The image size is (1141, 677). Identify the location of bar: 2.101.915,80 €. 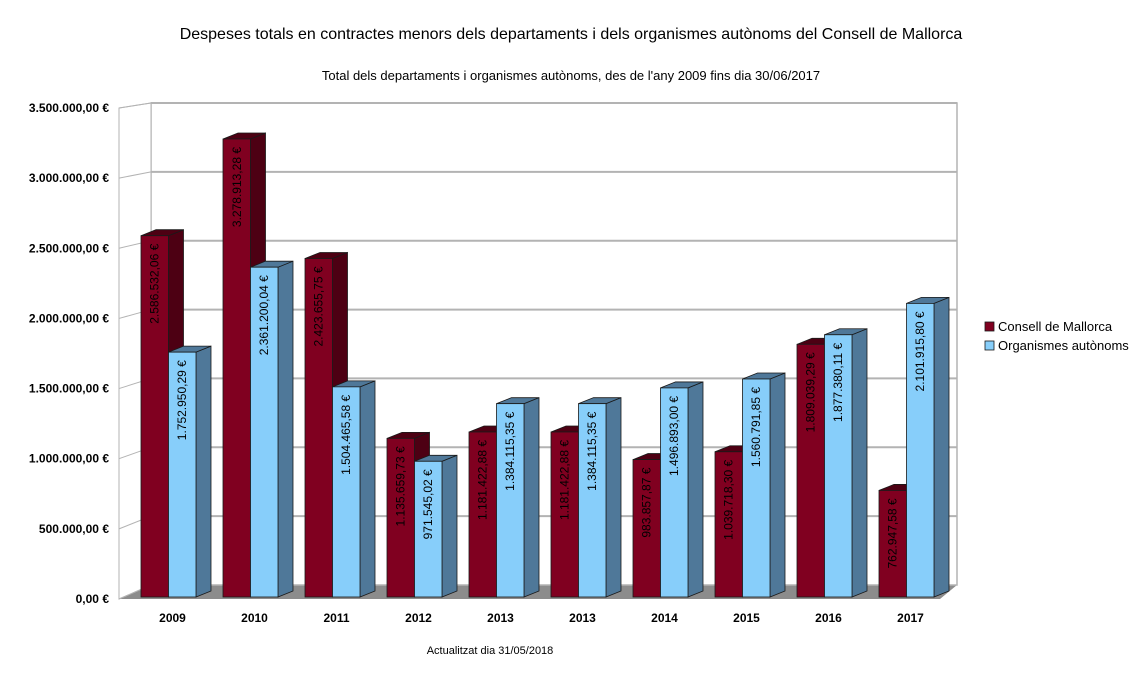
(928, 447).